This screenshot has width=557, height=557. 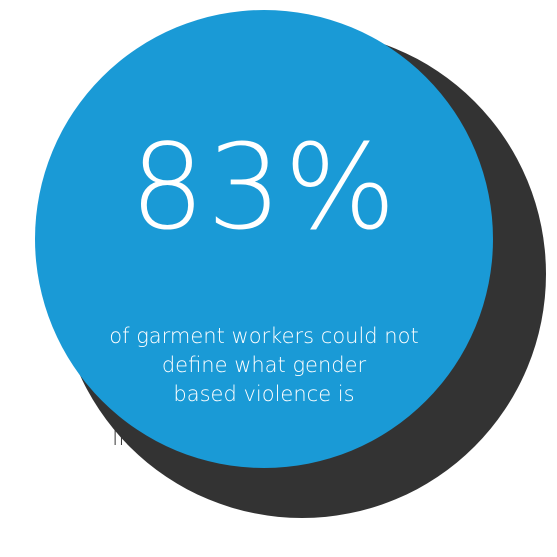 What do you see at coordinates (264, 336) in the screenshot?
I see `stat-caption-line: of garment workers could not` at bounding box center [264, 336].